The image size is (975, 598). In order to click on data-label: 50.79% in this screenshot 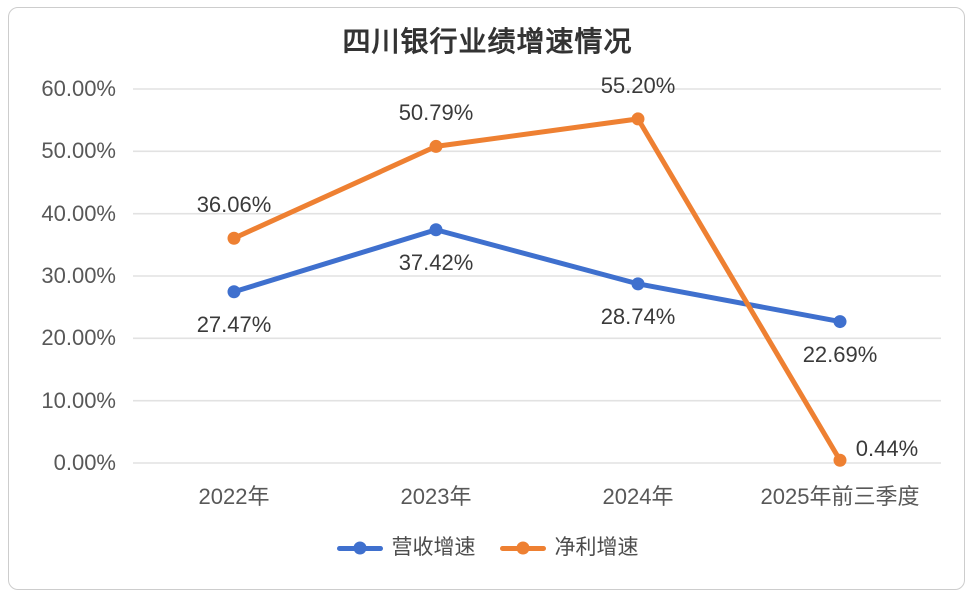, I will do `click(436, 113)`.